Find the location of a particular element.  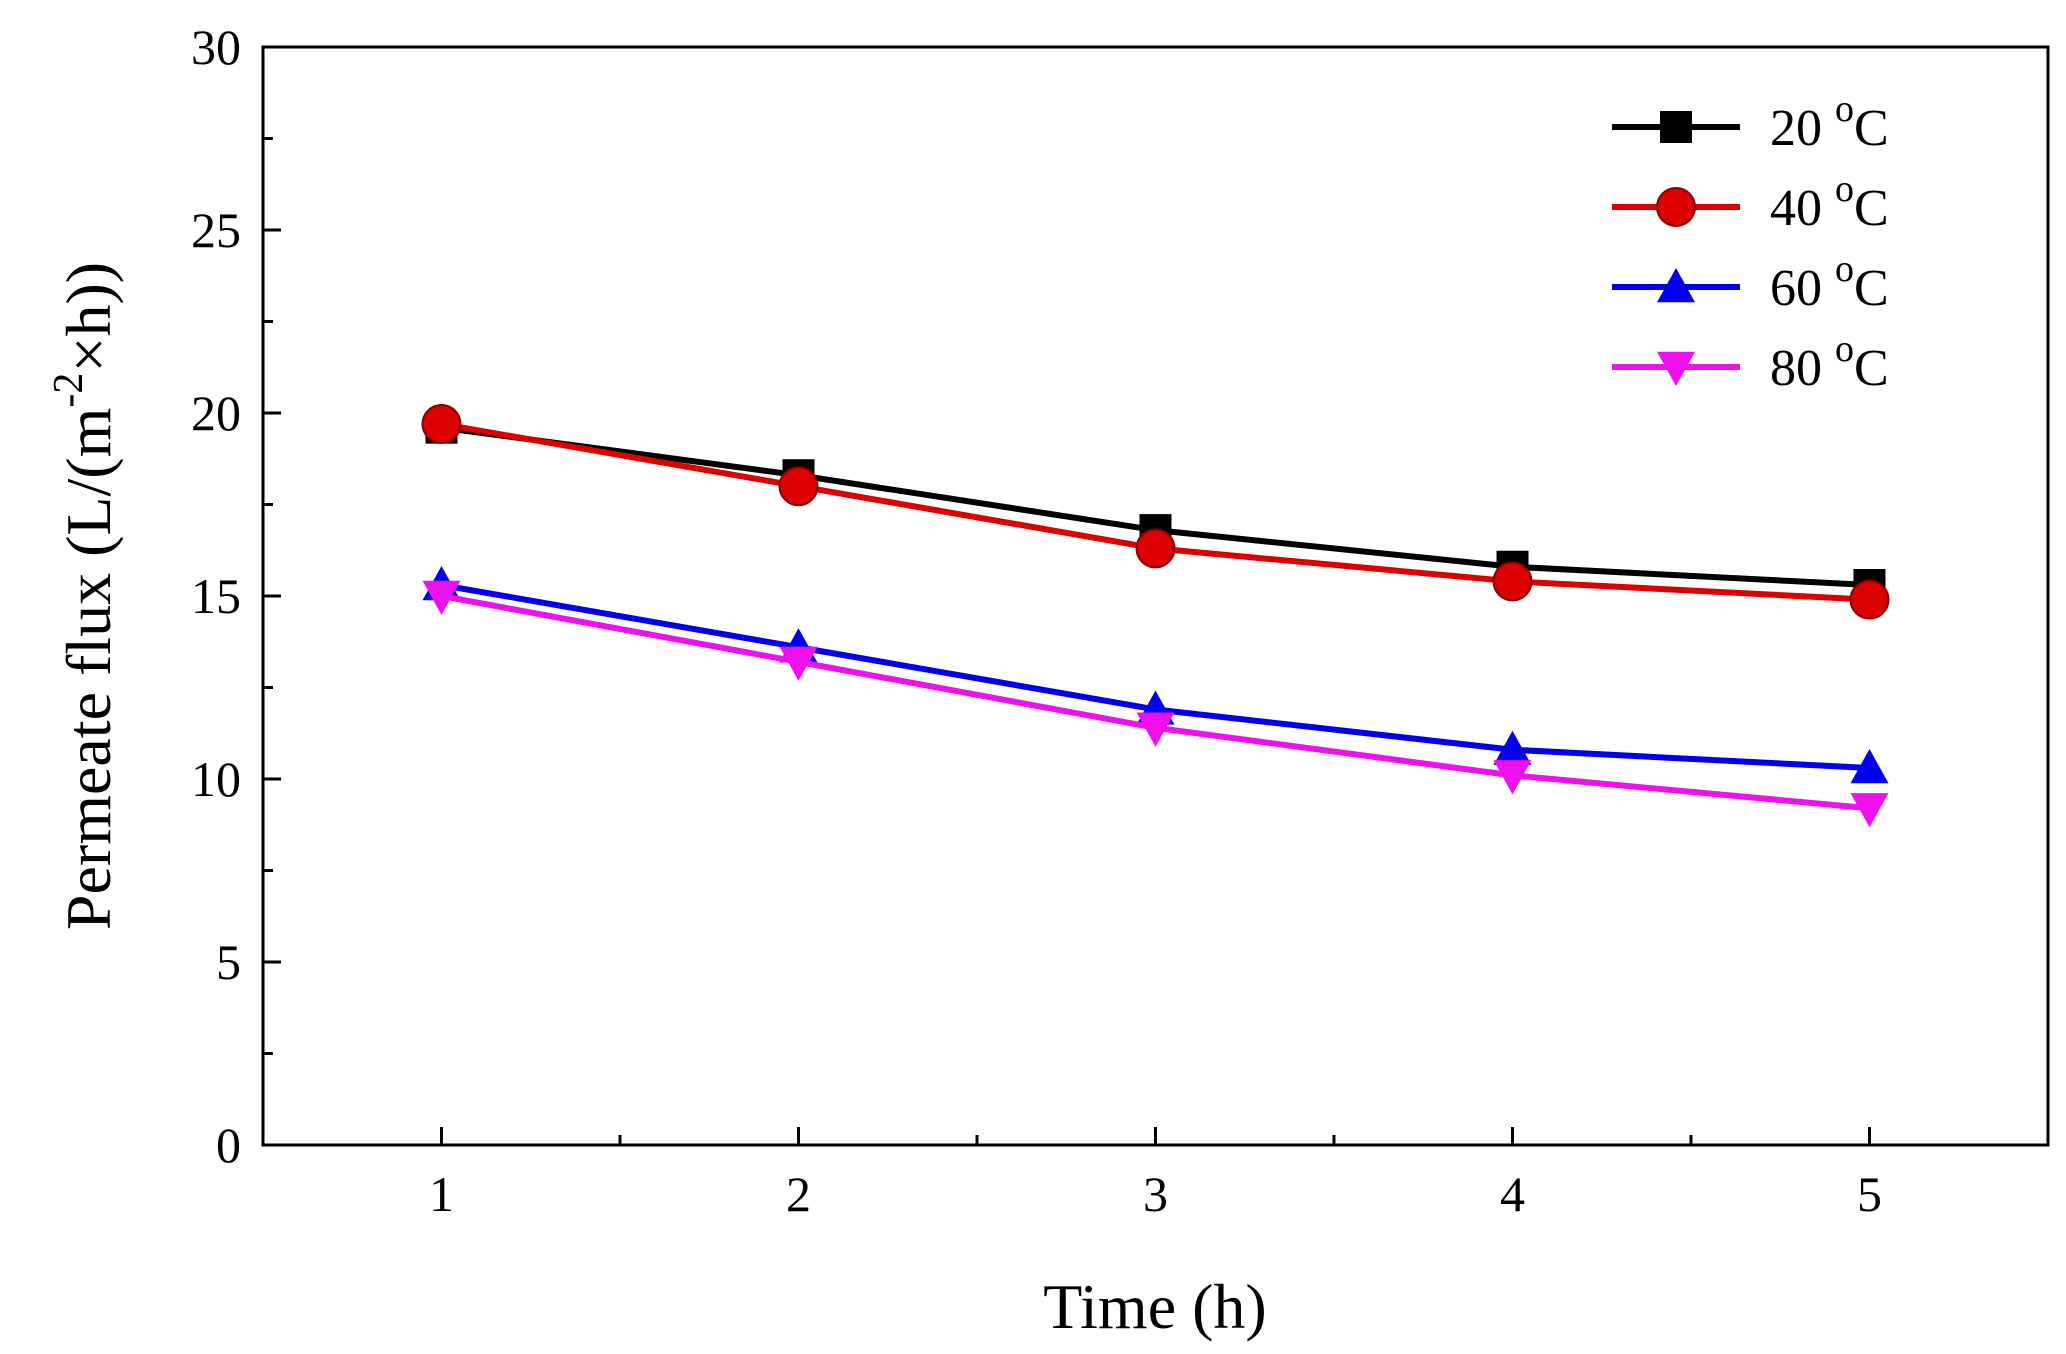

y-axis-title-tail: ×h)) is located at coordinates (88, 317).